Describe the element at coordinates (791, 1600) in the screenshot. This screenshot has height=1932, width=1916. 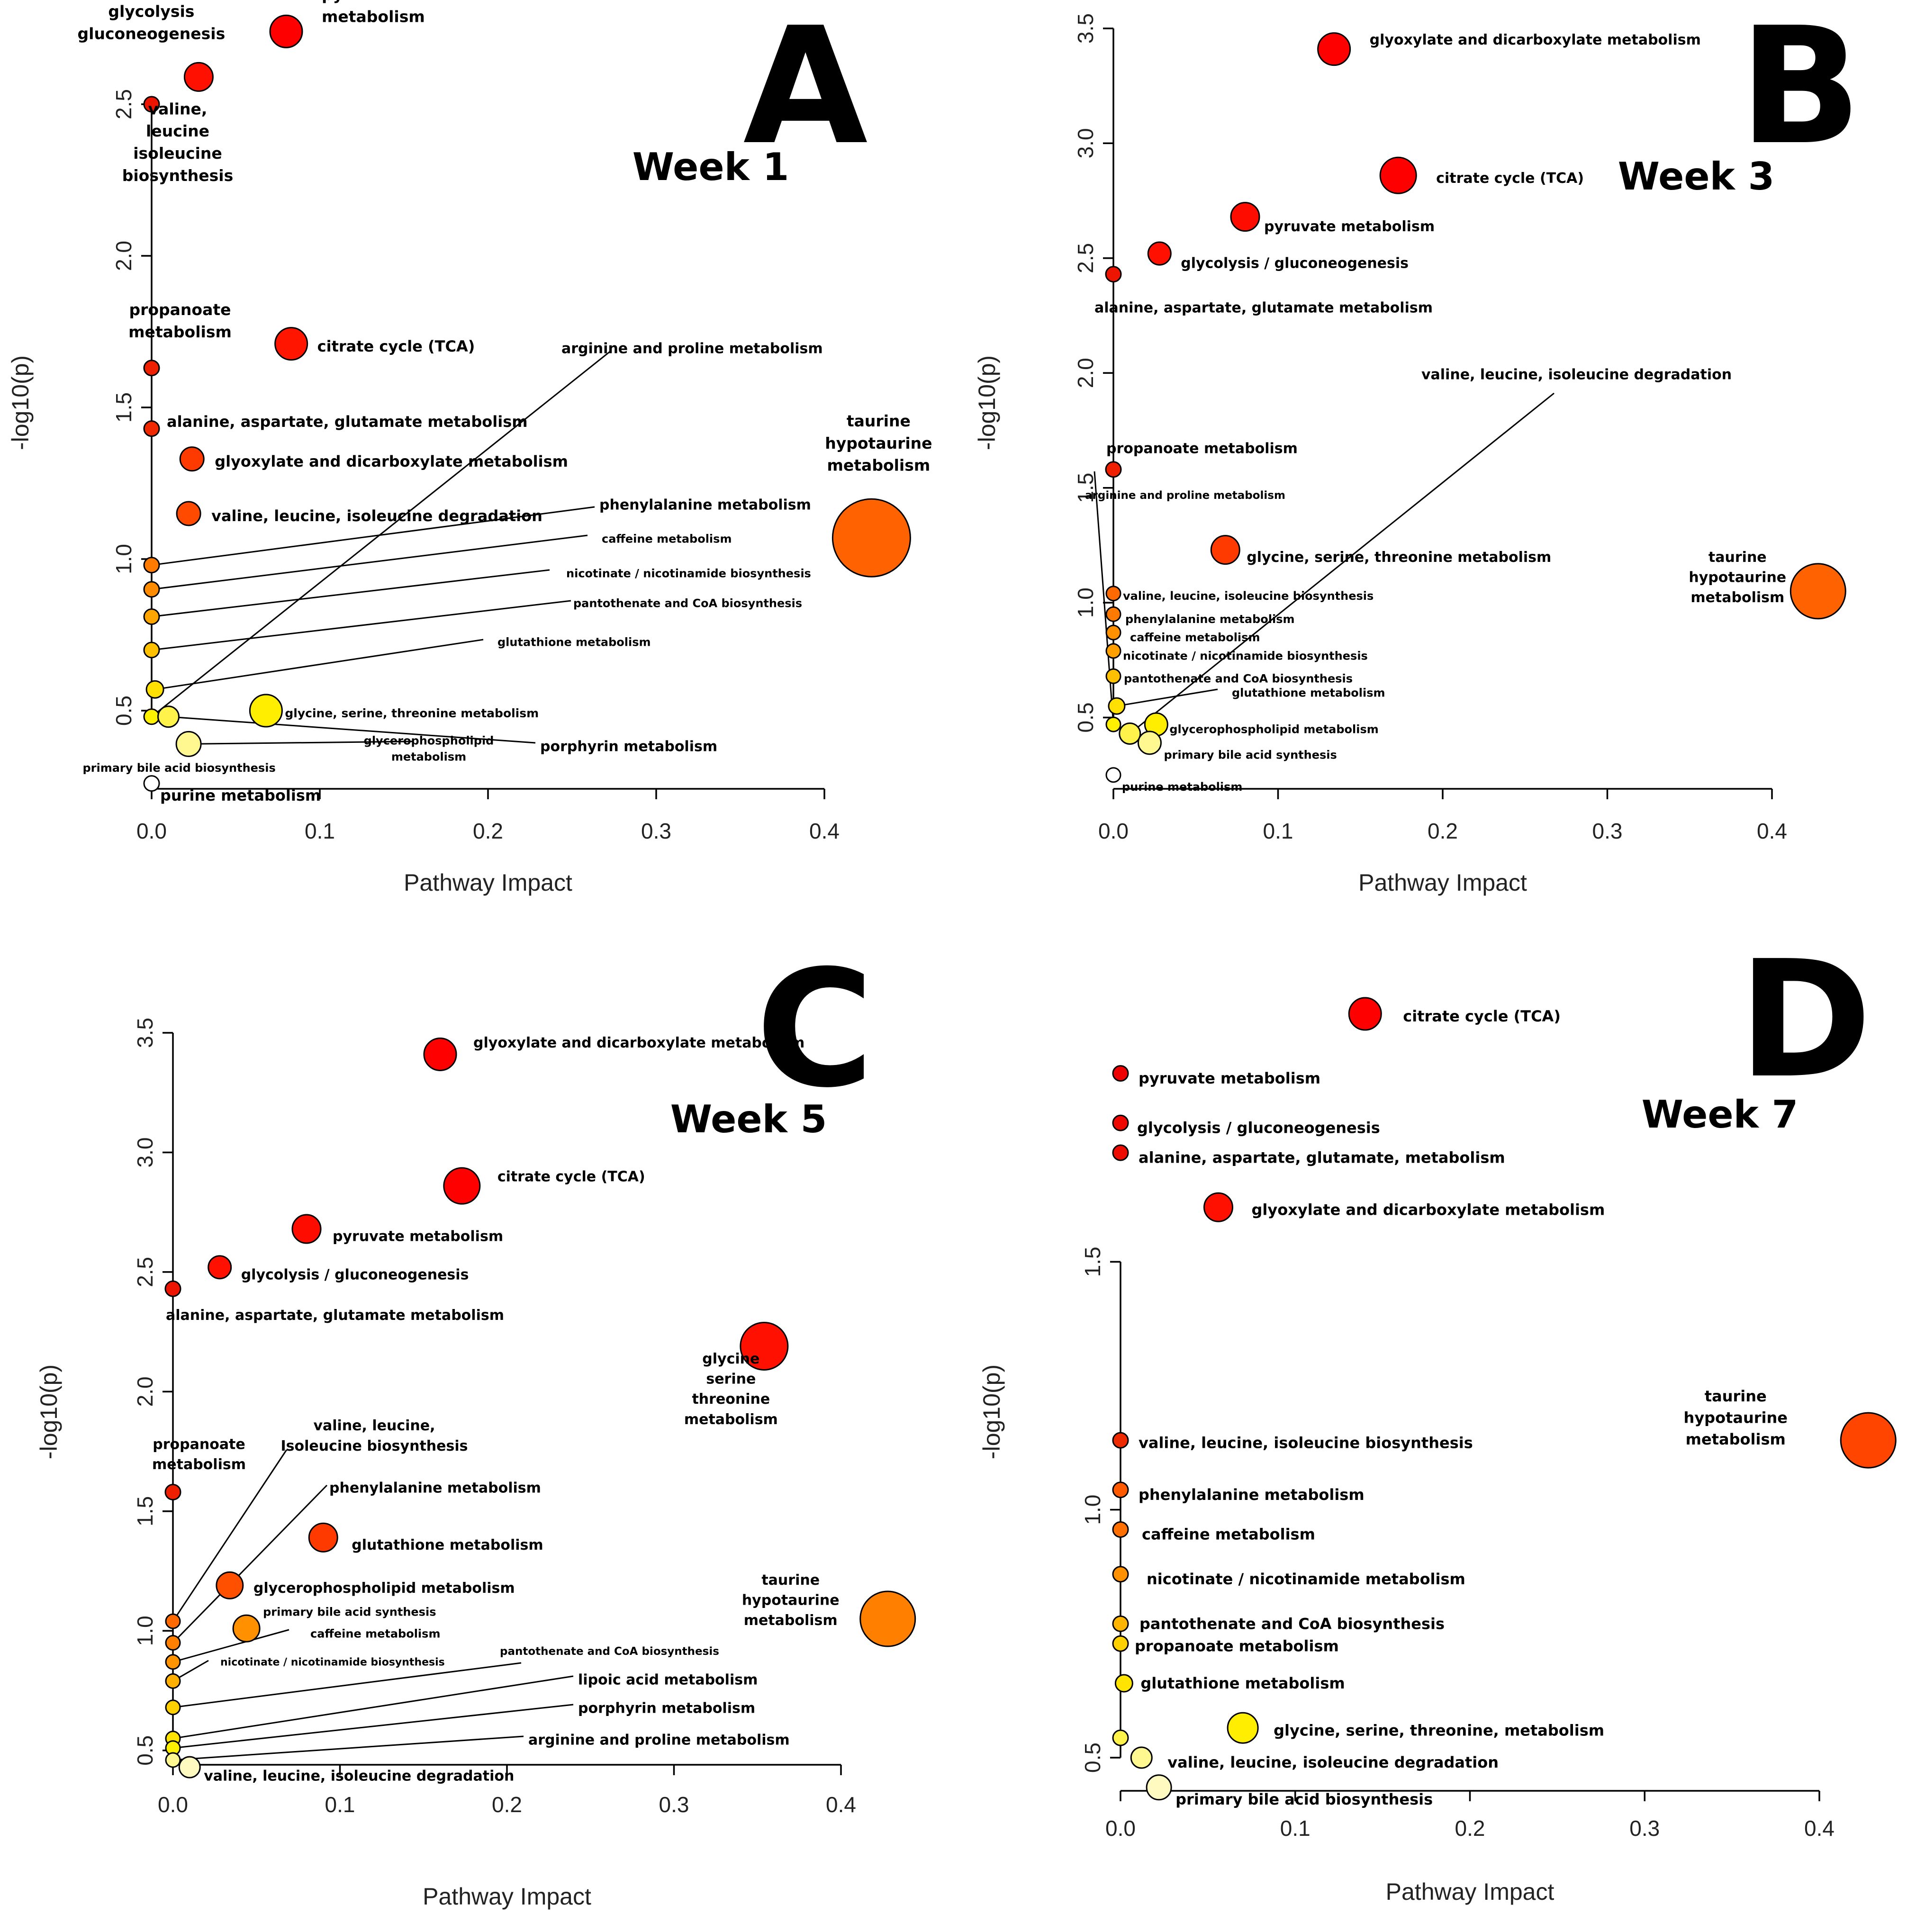
I see `data-label: hypotaurine` at that location.